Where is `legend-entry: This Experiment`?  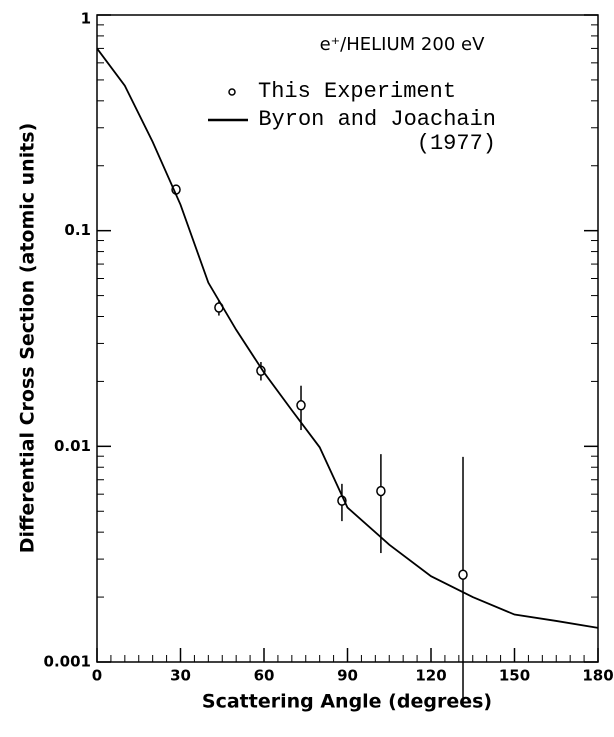
legend-entry: This Experiment is located at coordinates (357, 91).